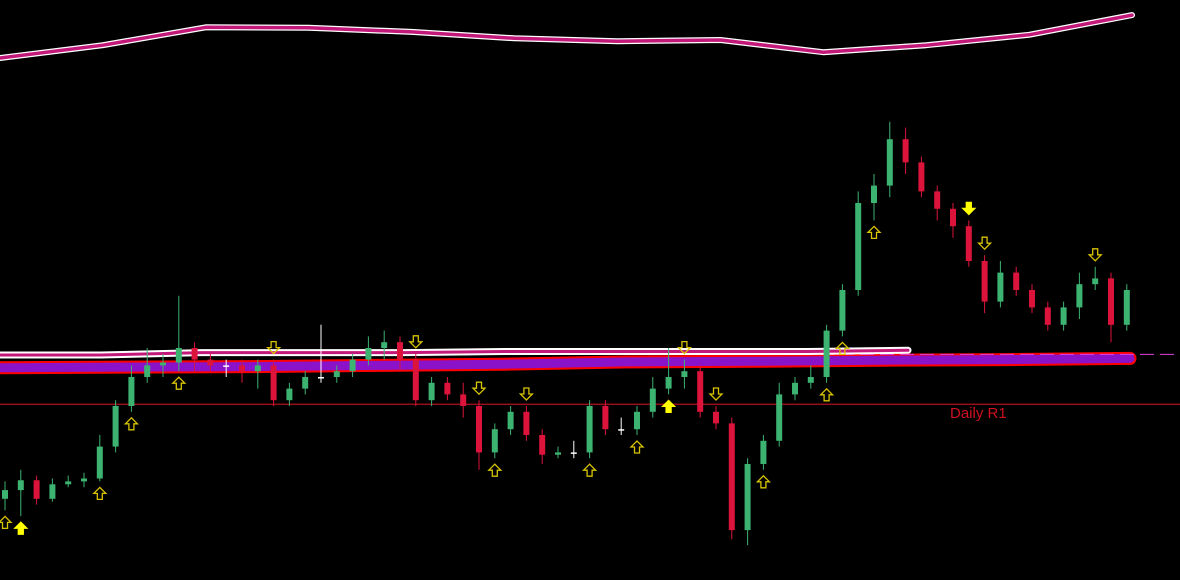  What do you see at coordinates (567, 363) in the screenshot?
I see `band-line` at bounding box center [567, 363].